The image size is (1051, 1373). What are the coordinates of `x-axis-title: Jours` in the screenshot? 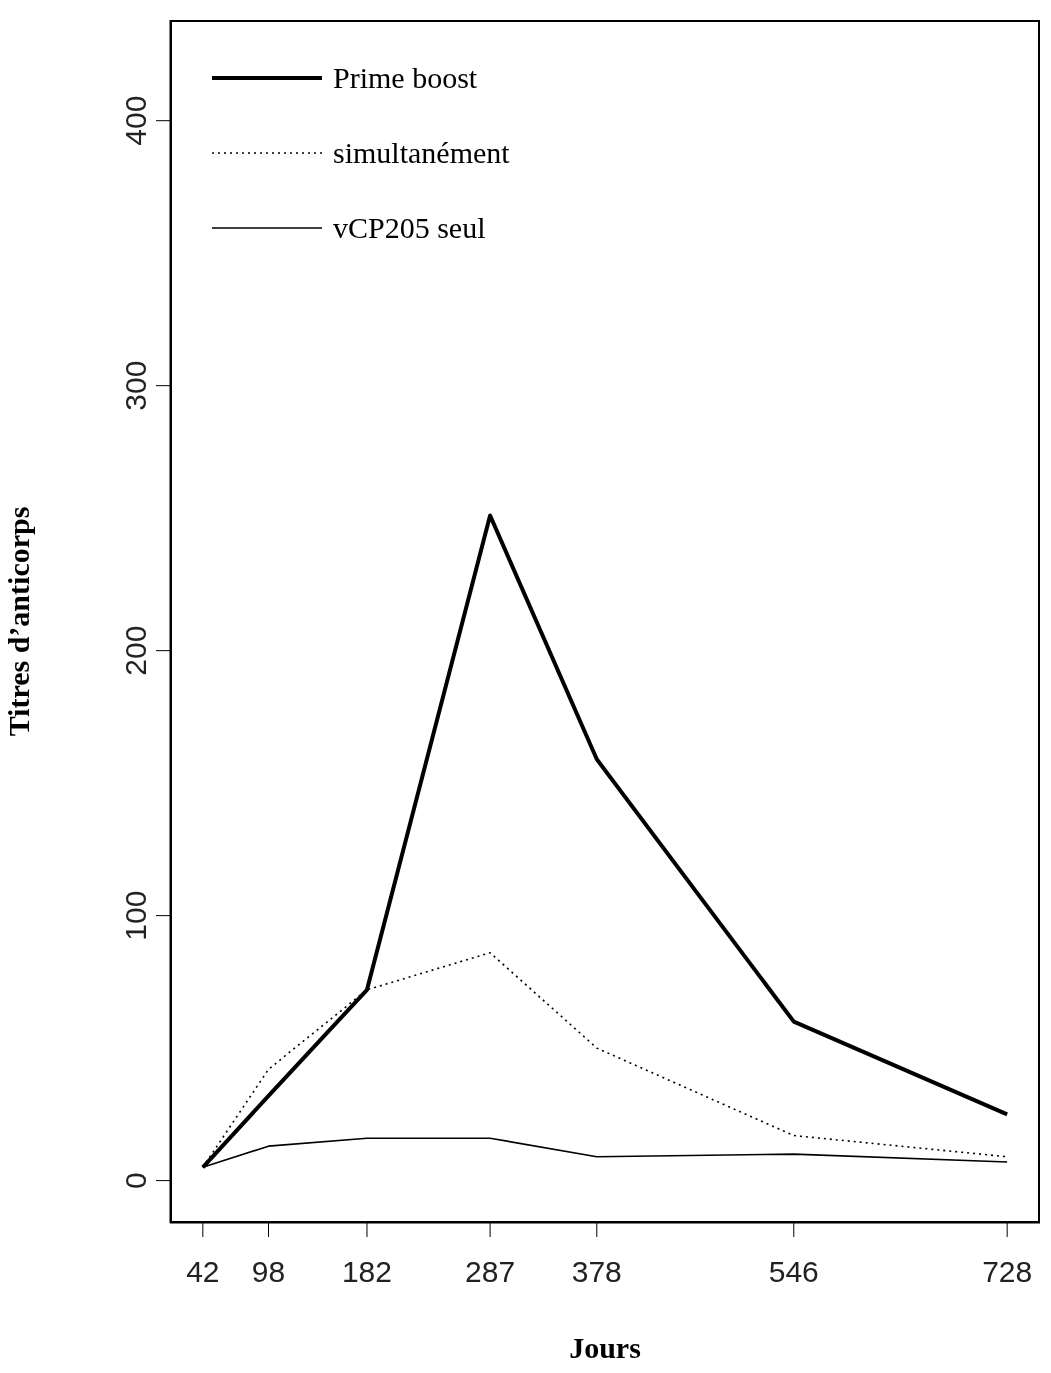 It's located at (605, 1347).